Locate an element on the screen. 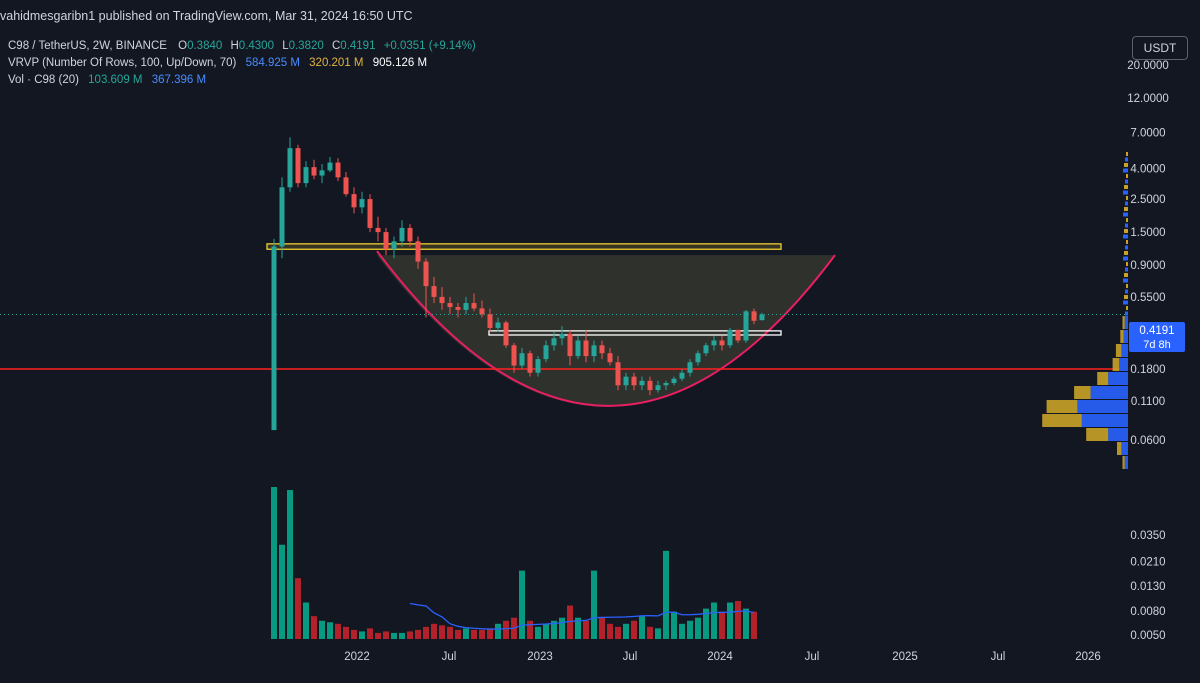  time-axis-label: 2025 is located at coordinates (905, 657).